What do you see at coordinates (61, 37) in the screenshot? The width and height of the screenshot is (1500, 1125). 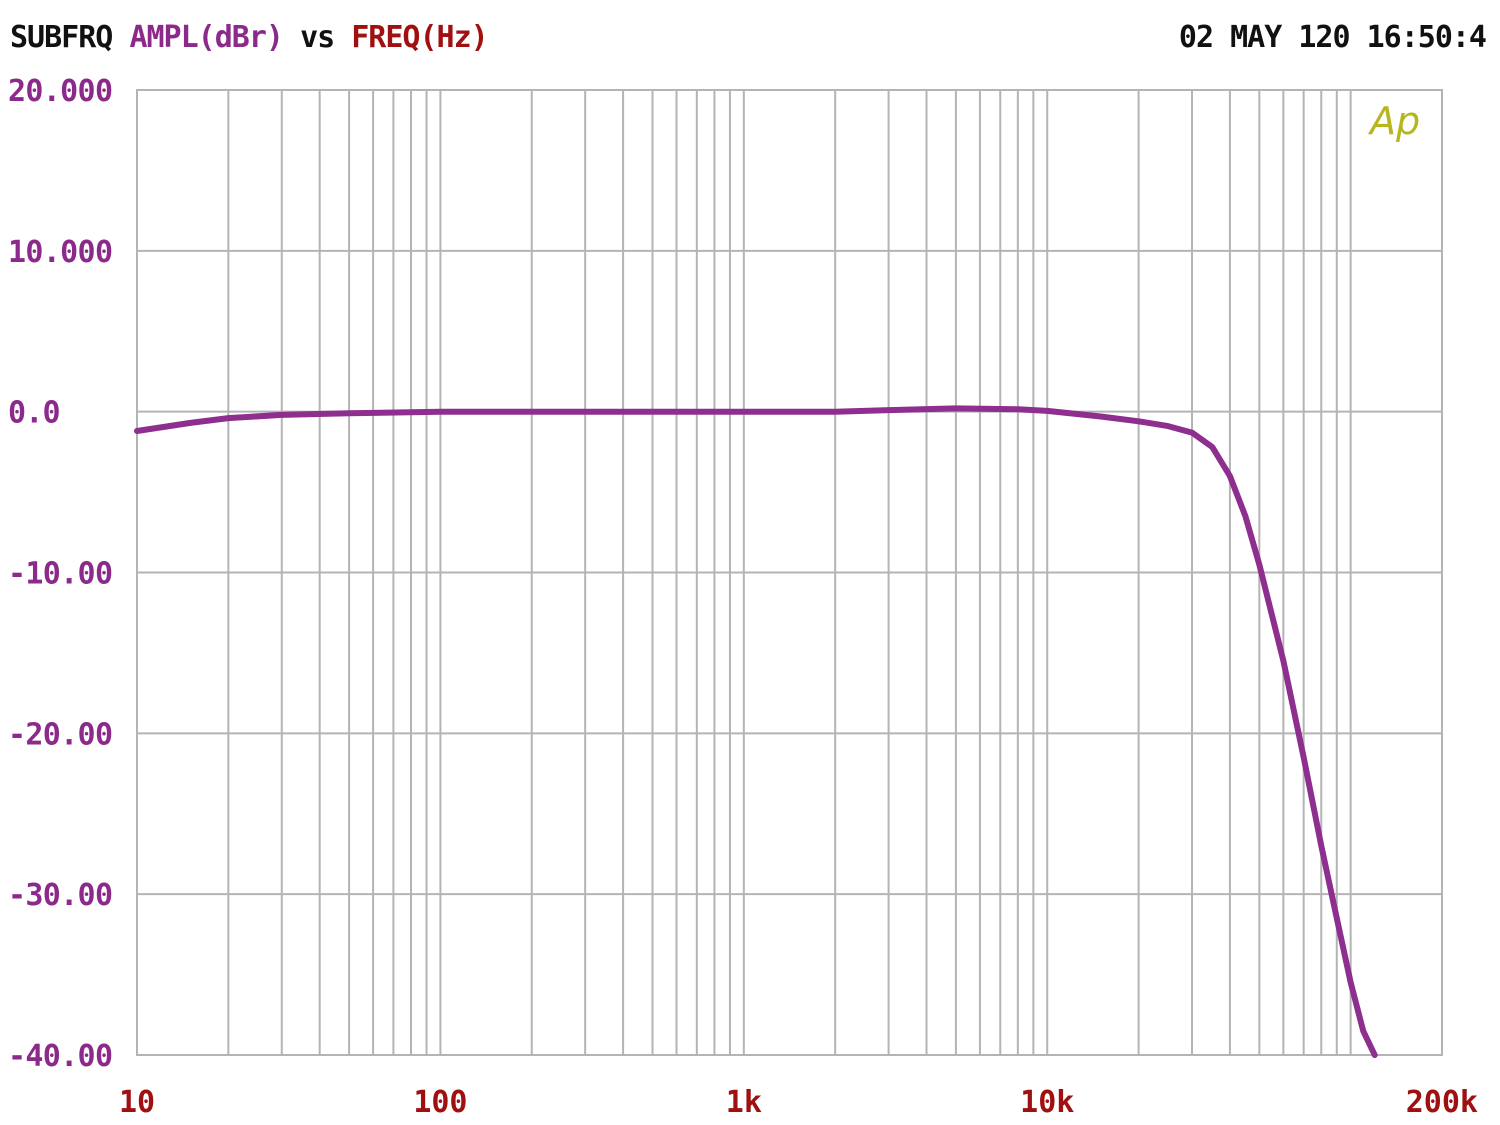 I see `source-label: SUBFRQ` at bounding box center [61, 37].